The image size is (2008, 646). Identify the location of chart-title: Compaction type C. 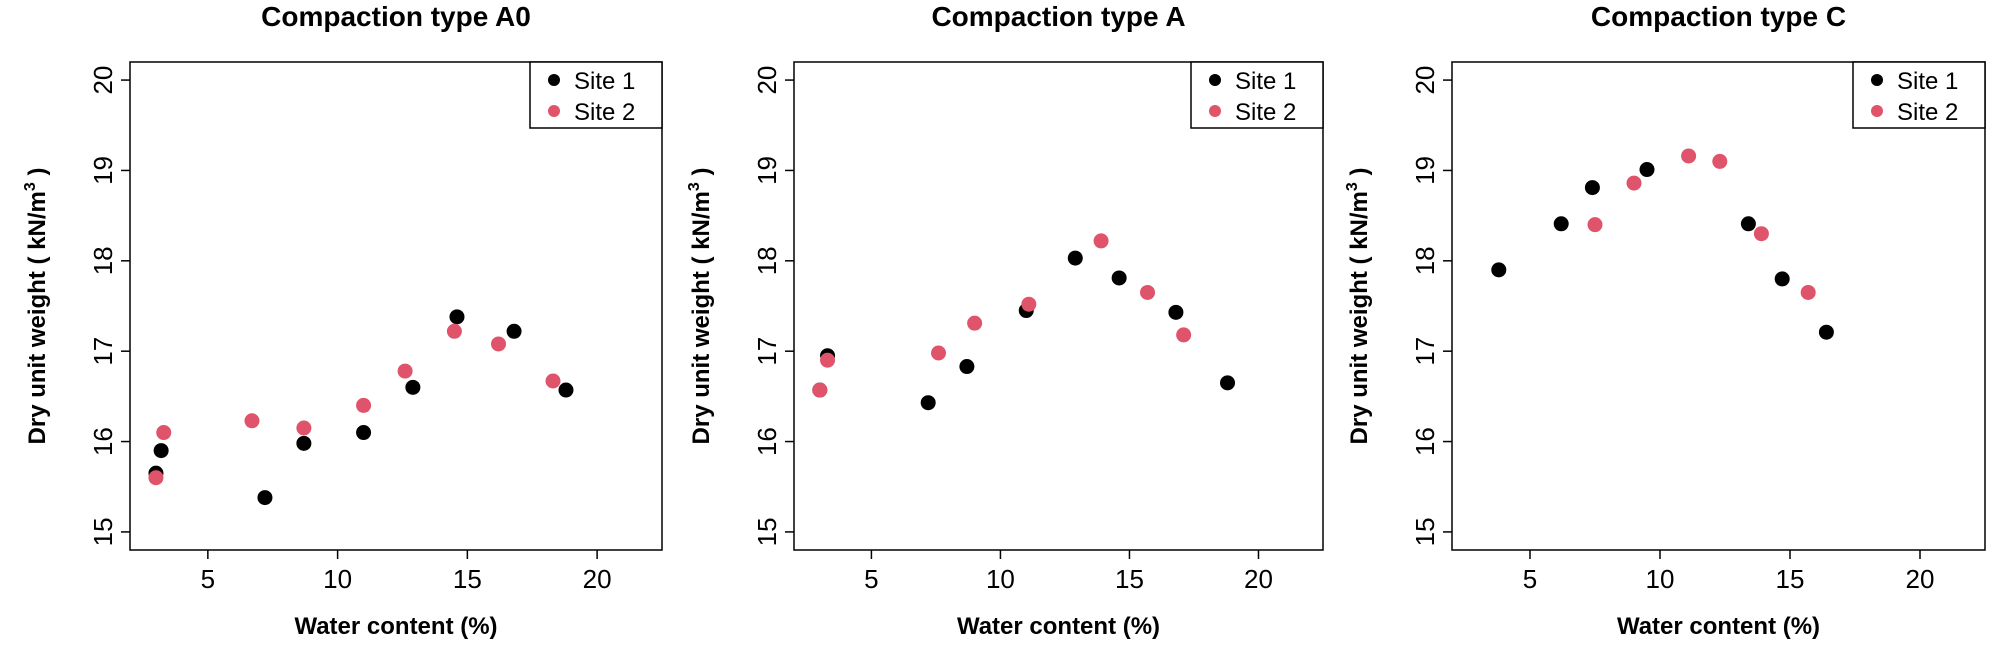
(1718, 16).